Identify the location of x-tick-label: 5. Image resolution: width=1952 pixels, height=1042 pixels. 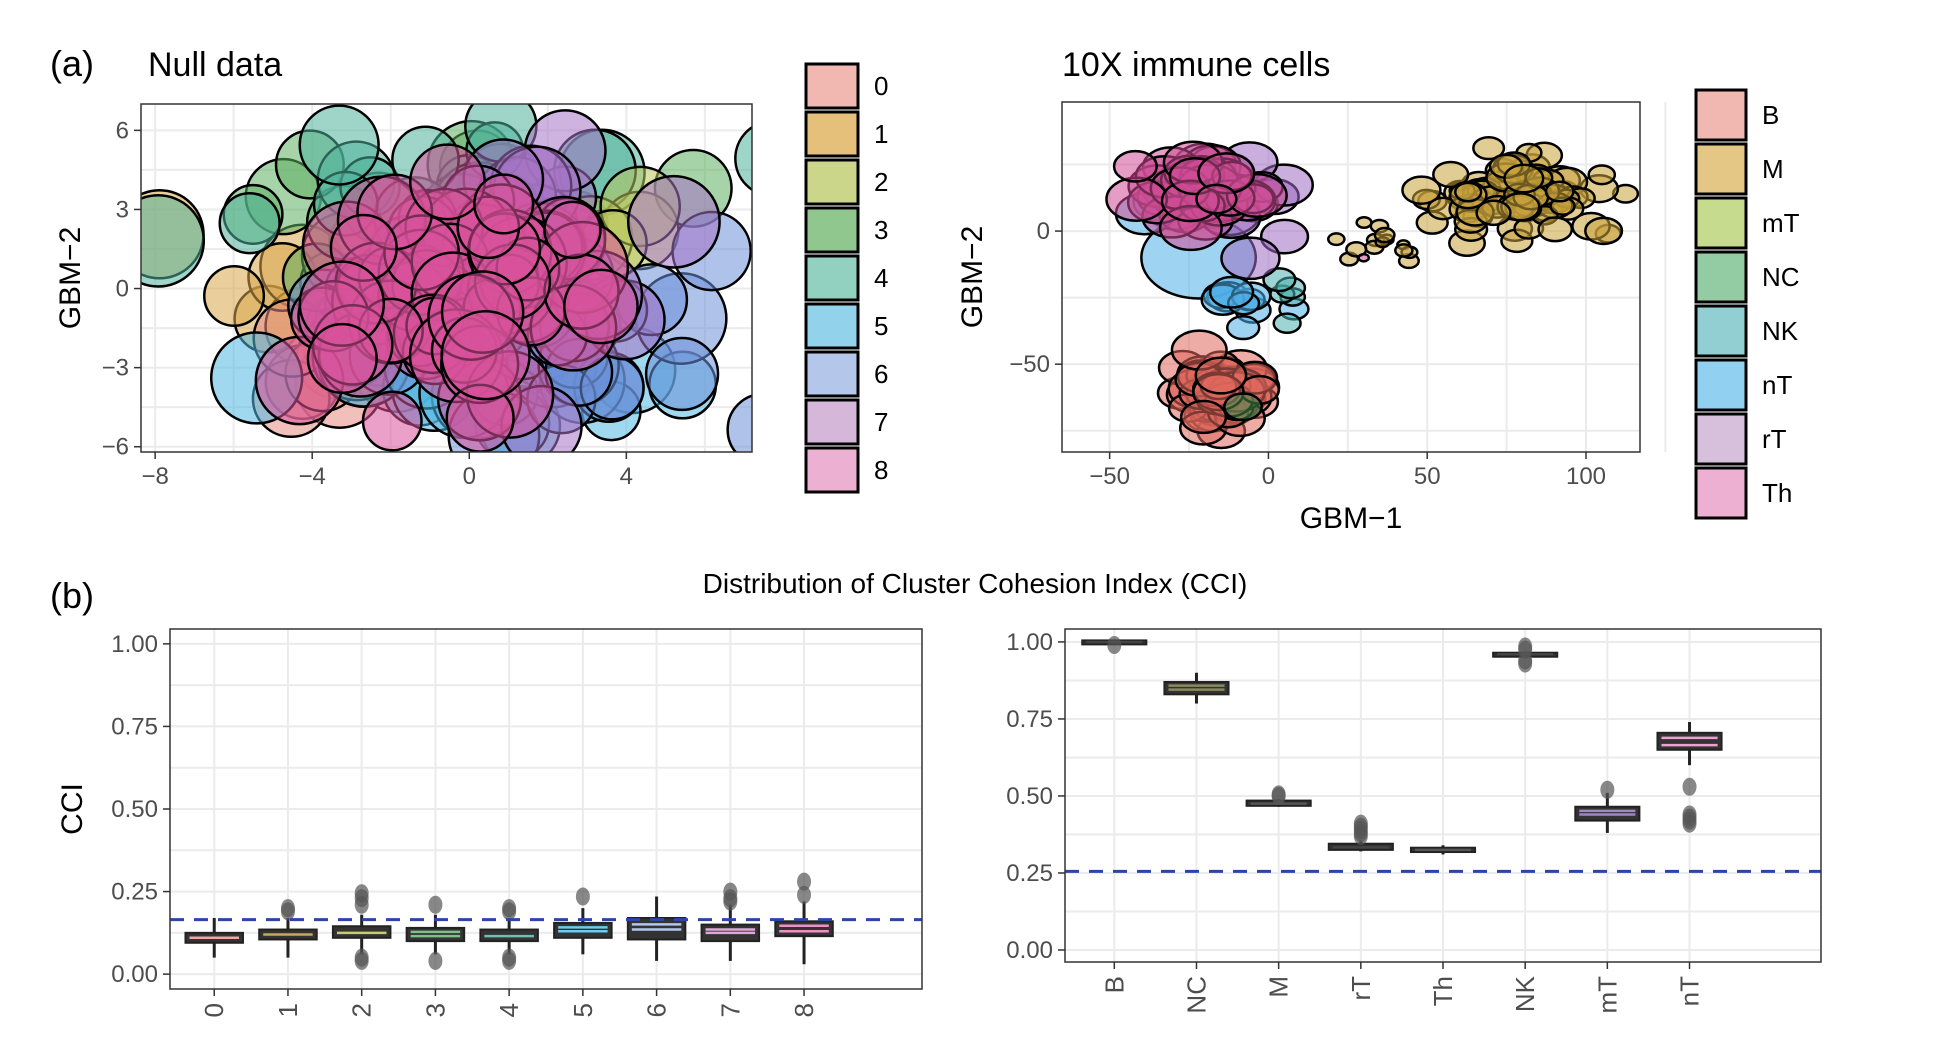
(583, 1010).